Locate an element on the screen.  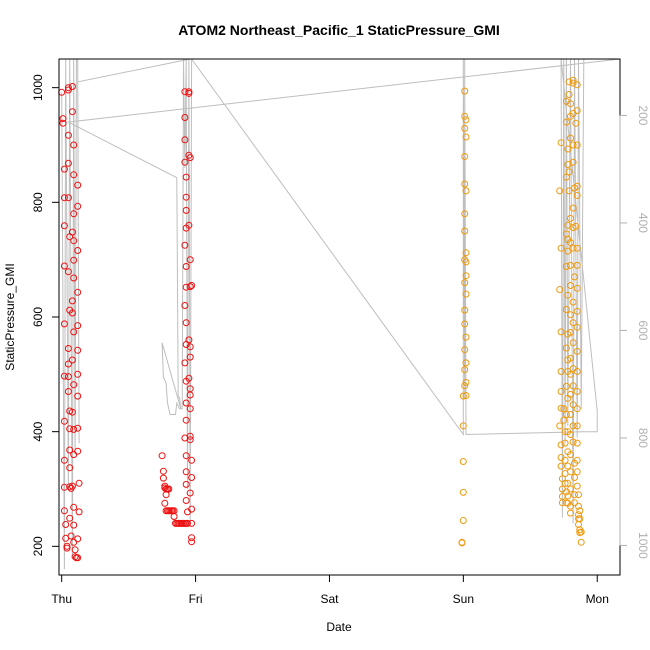
x-tick-label: Thu is located at coordinates (61, 599).